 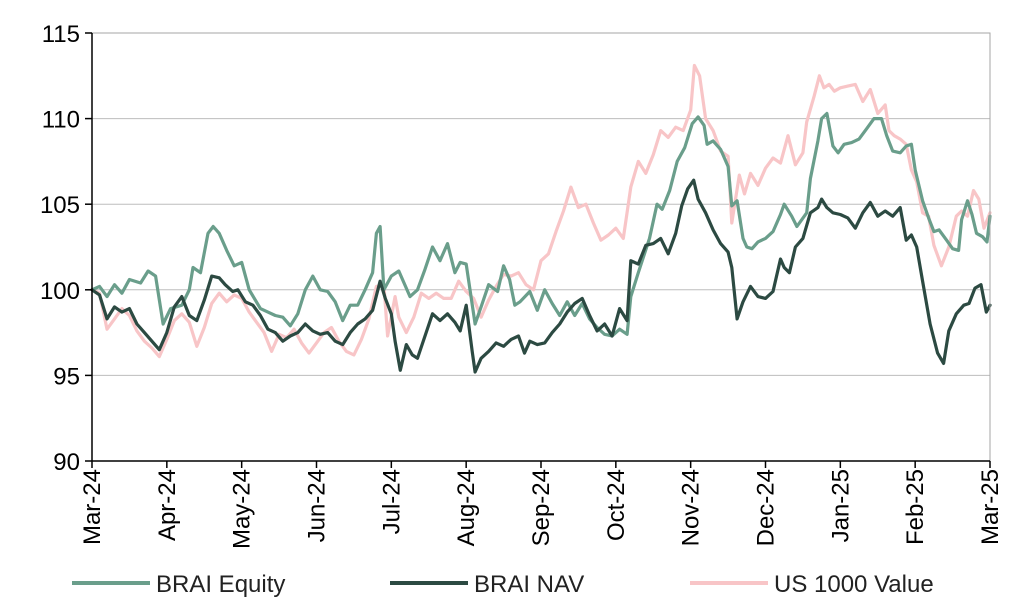 I want to click on x-tick-label-Dec-24: Dec-24, so click(x=766, y=507).